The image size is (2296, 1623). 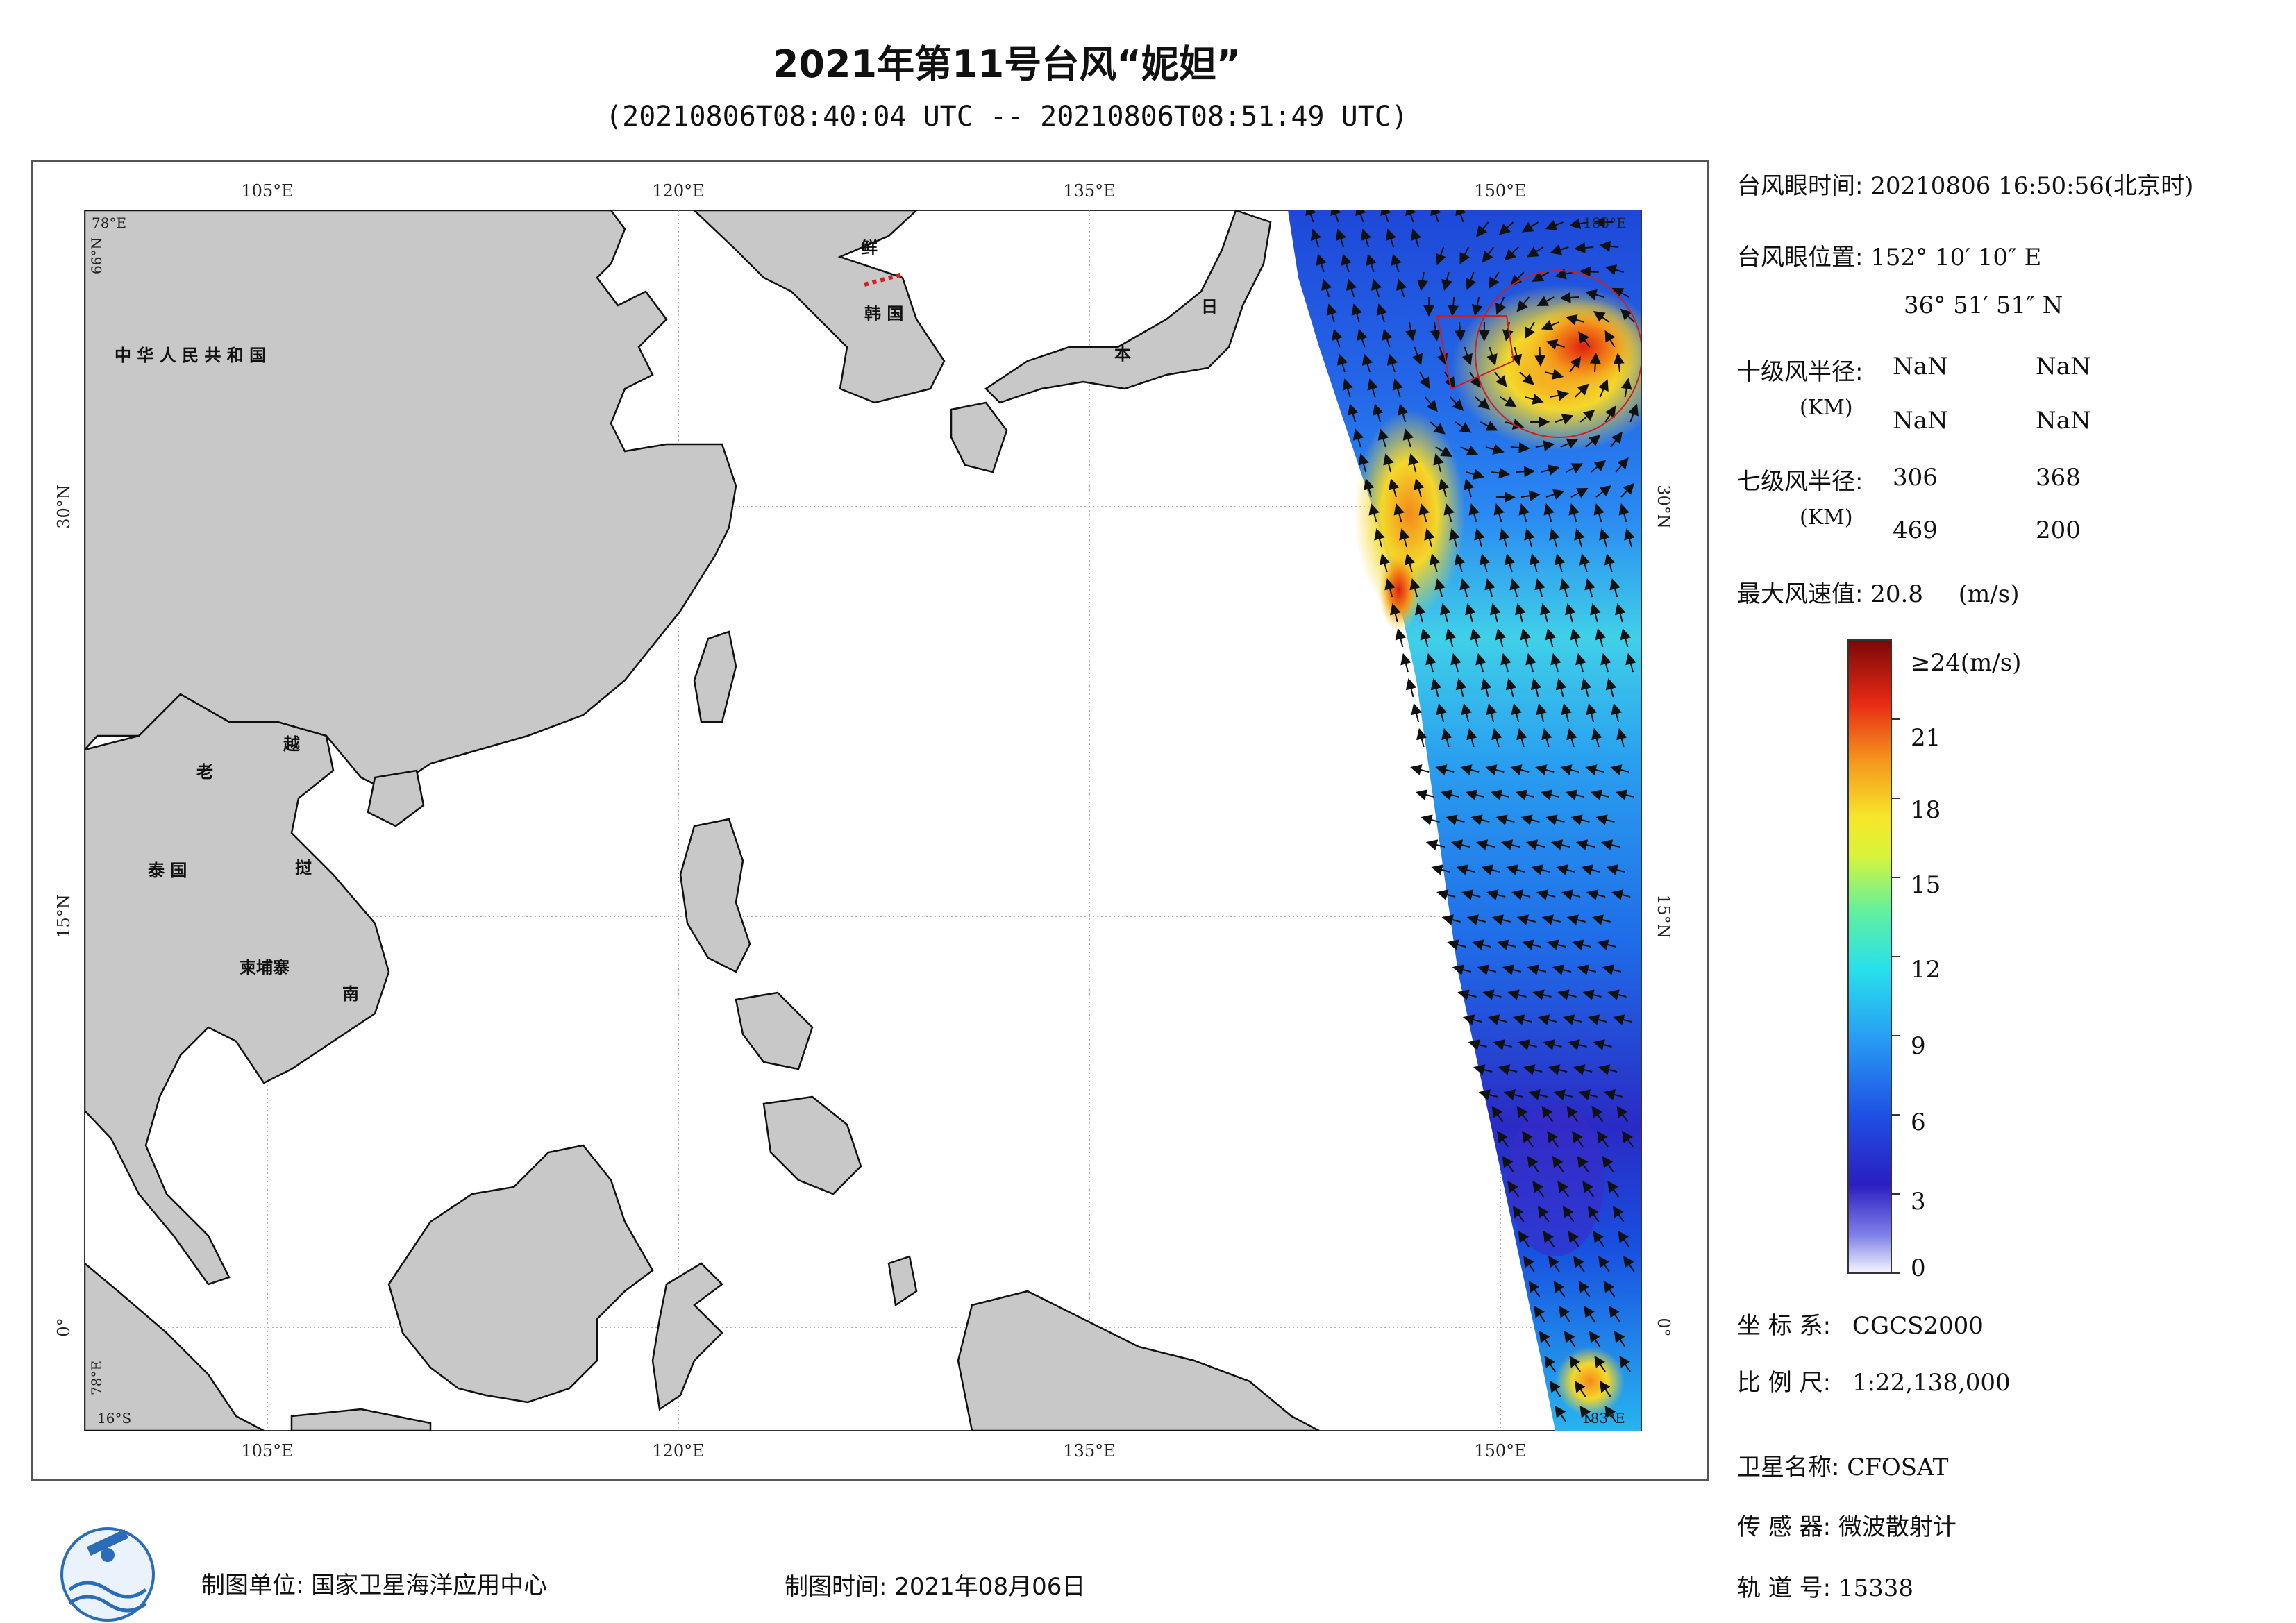 What do you see at coordinates (1956, 257) in the screenshot?
I see `eye-pos-lon: 152° 10′ 10″ E` at bounding box center [1956, 257].